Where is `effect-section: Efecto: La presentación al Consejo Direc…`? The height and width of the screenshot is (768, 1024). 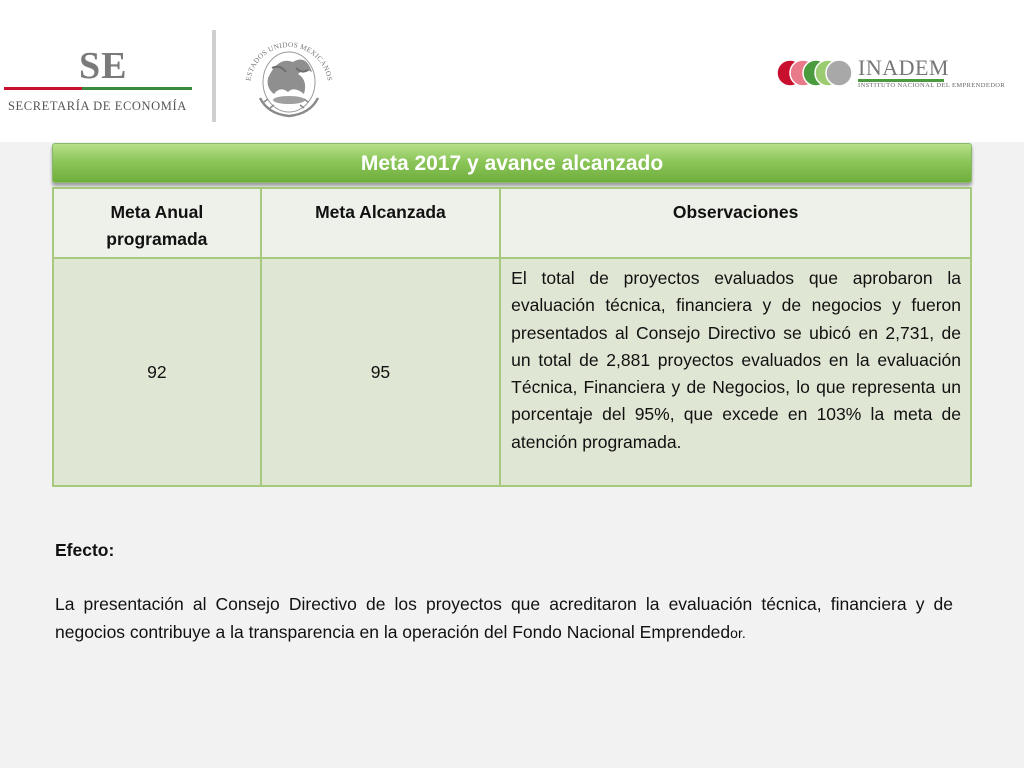 effect-section: Efecto: La presentación al Consejo Direc… is located at coordinates (504, 592).